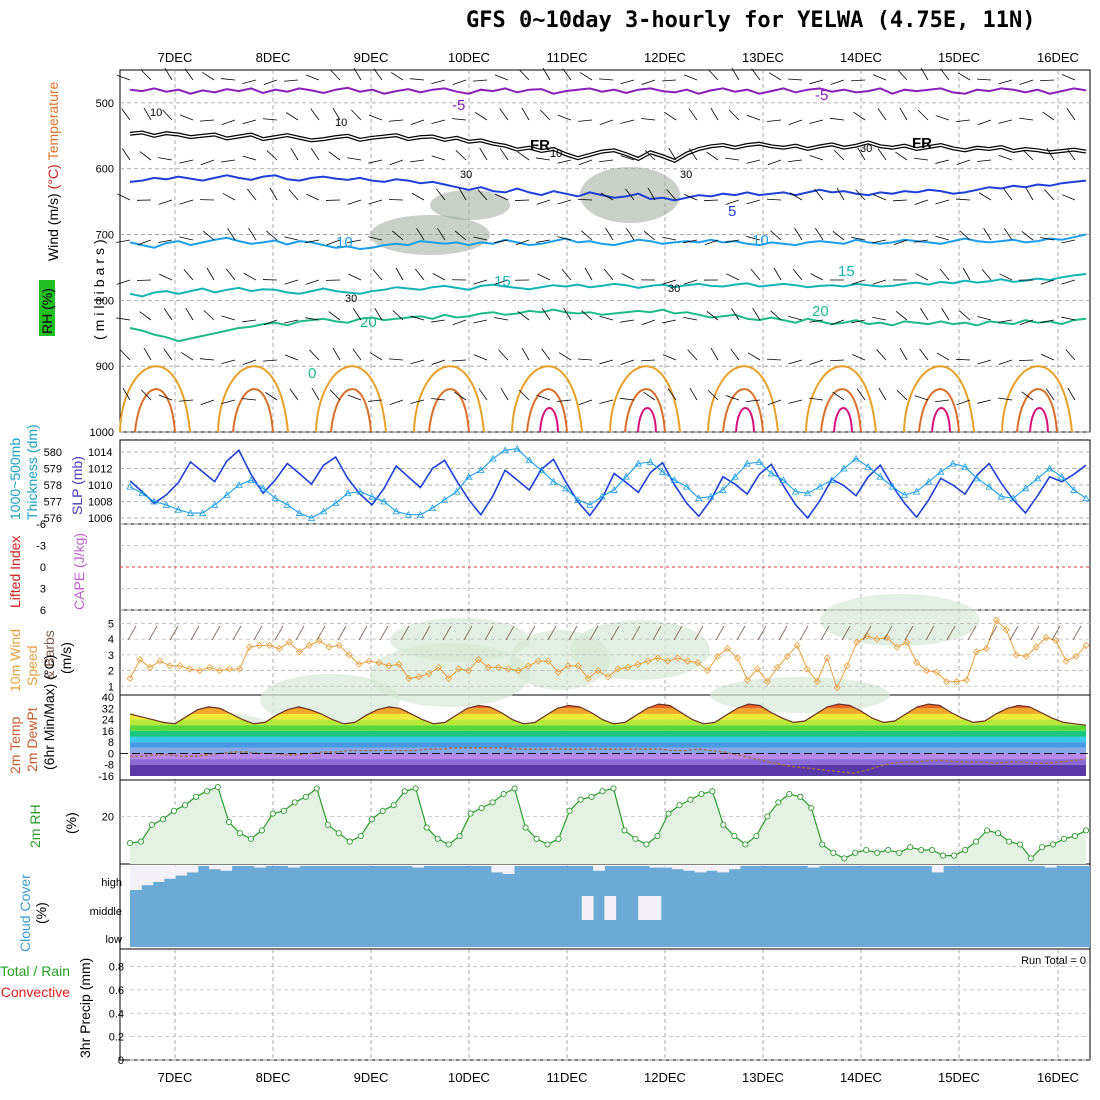  I want to click on pressure-tick: 800, so click(105, 301).